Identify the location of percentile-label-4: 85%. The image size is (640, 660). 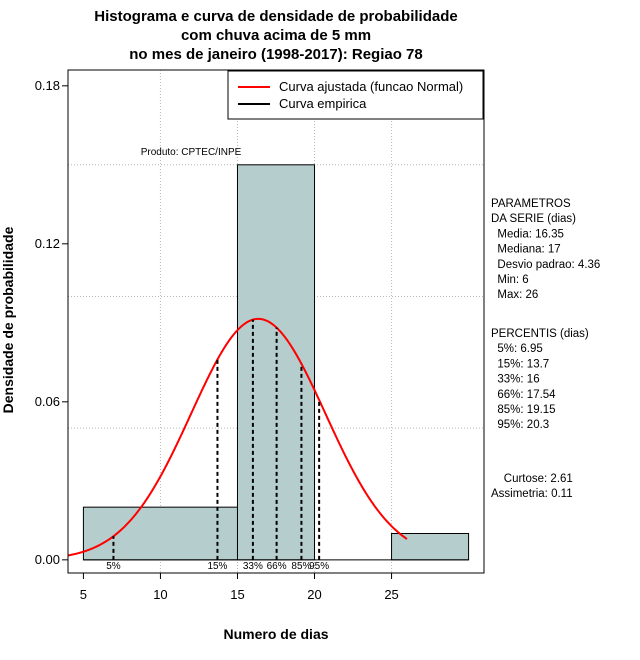
(301, 566).